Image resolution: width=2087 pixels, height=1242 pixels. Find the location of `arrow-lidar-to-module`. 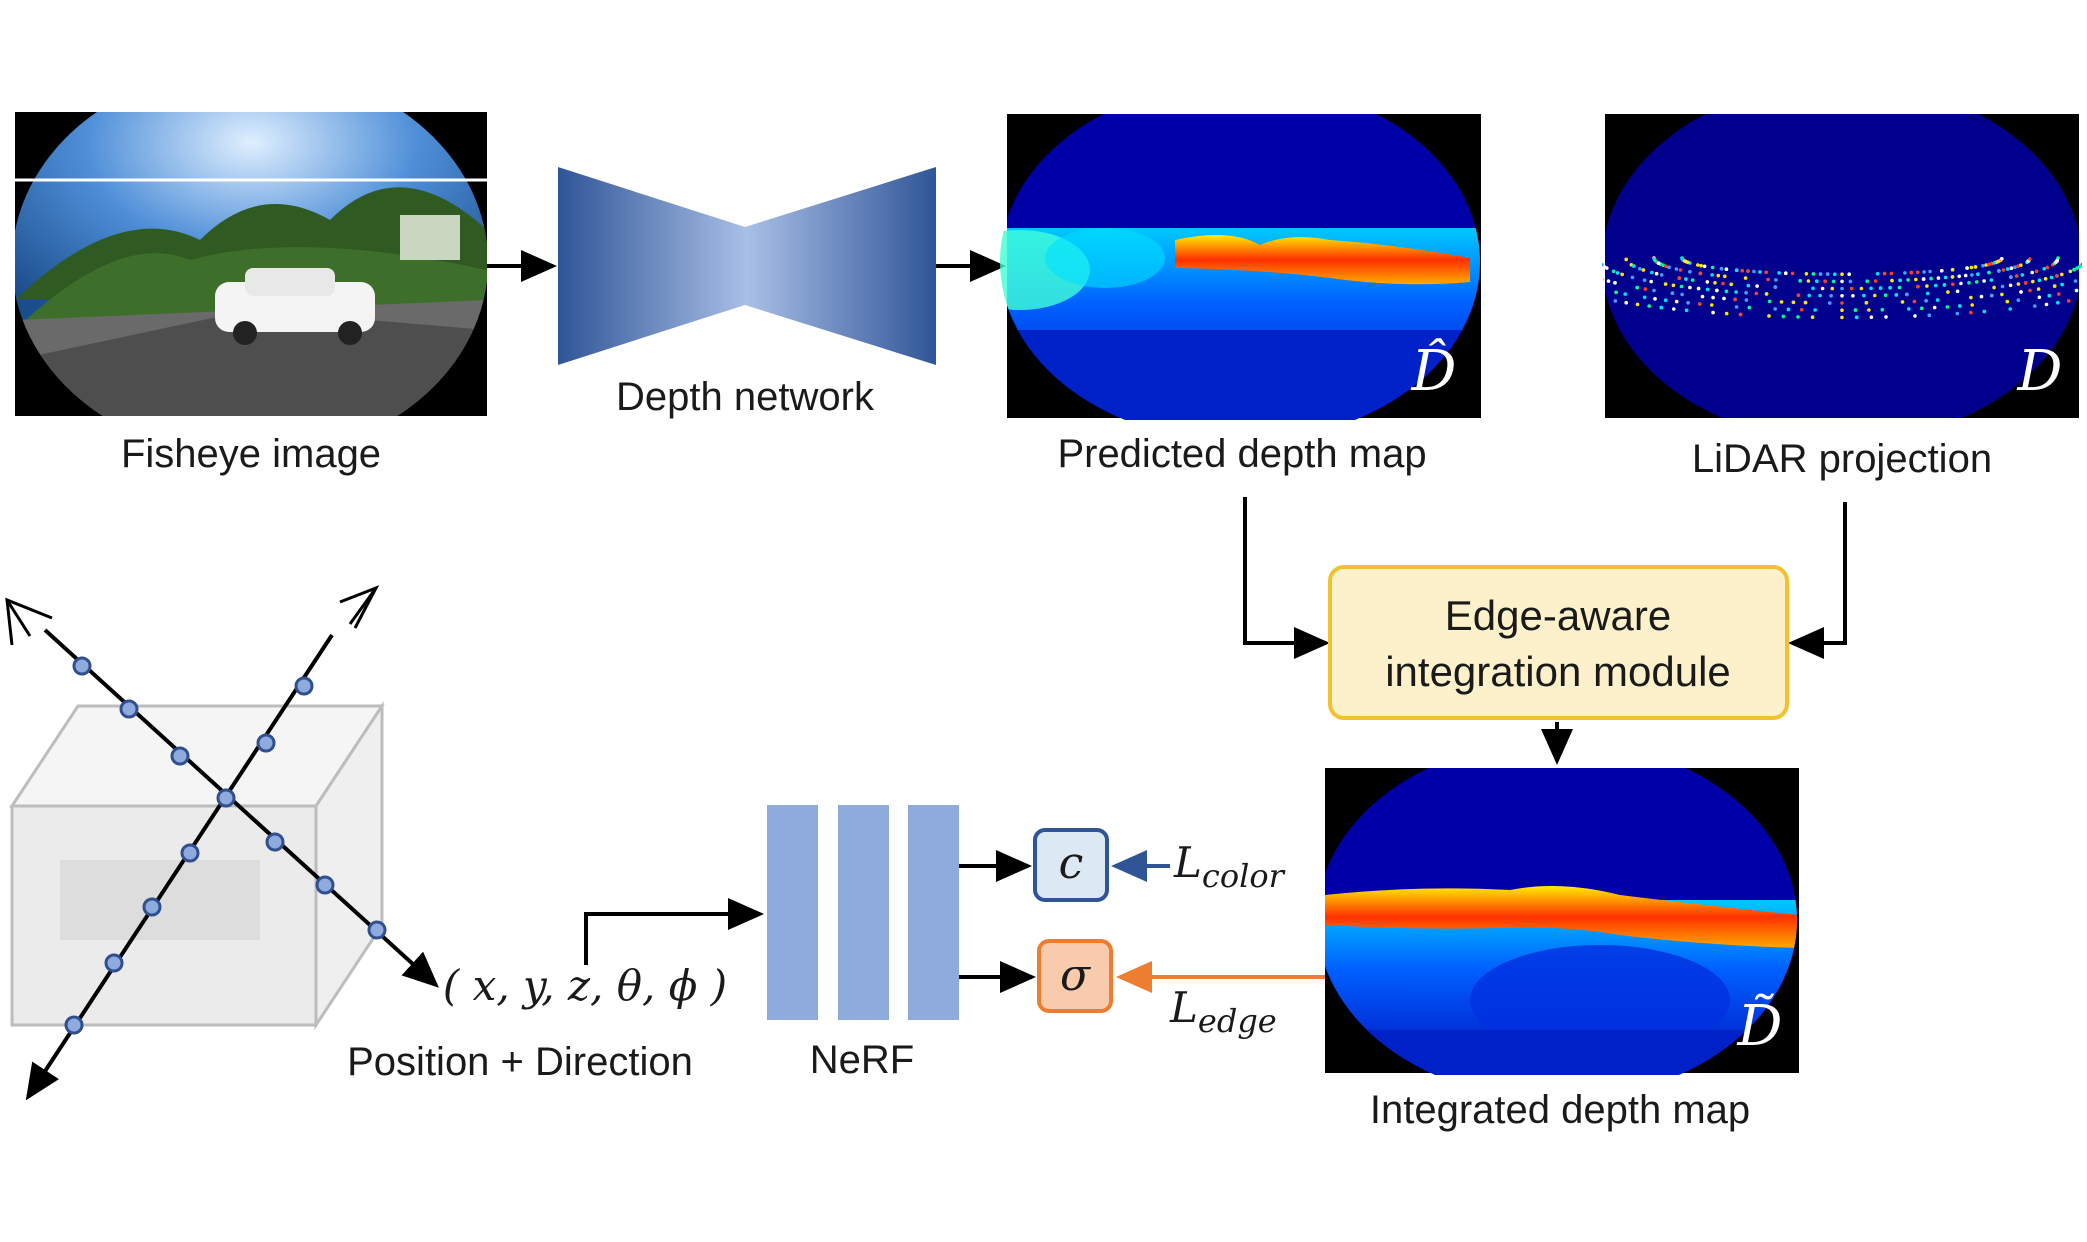

arrow-lidar-to-module is located at coordinates (1817, 580).